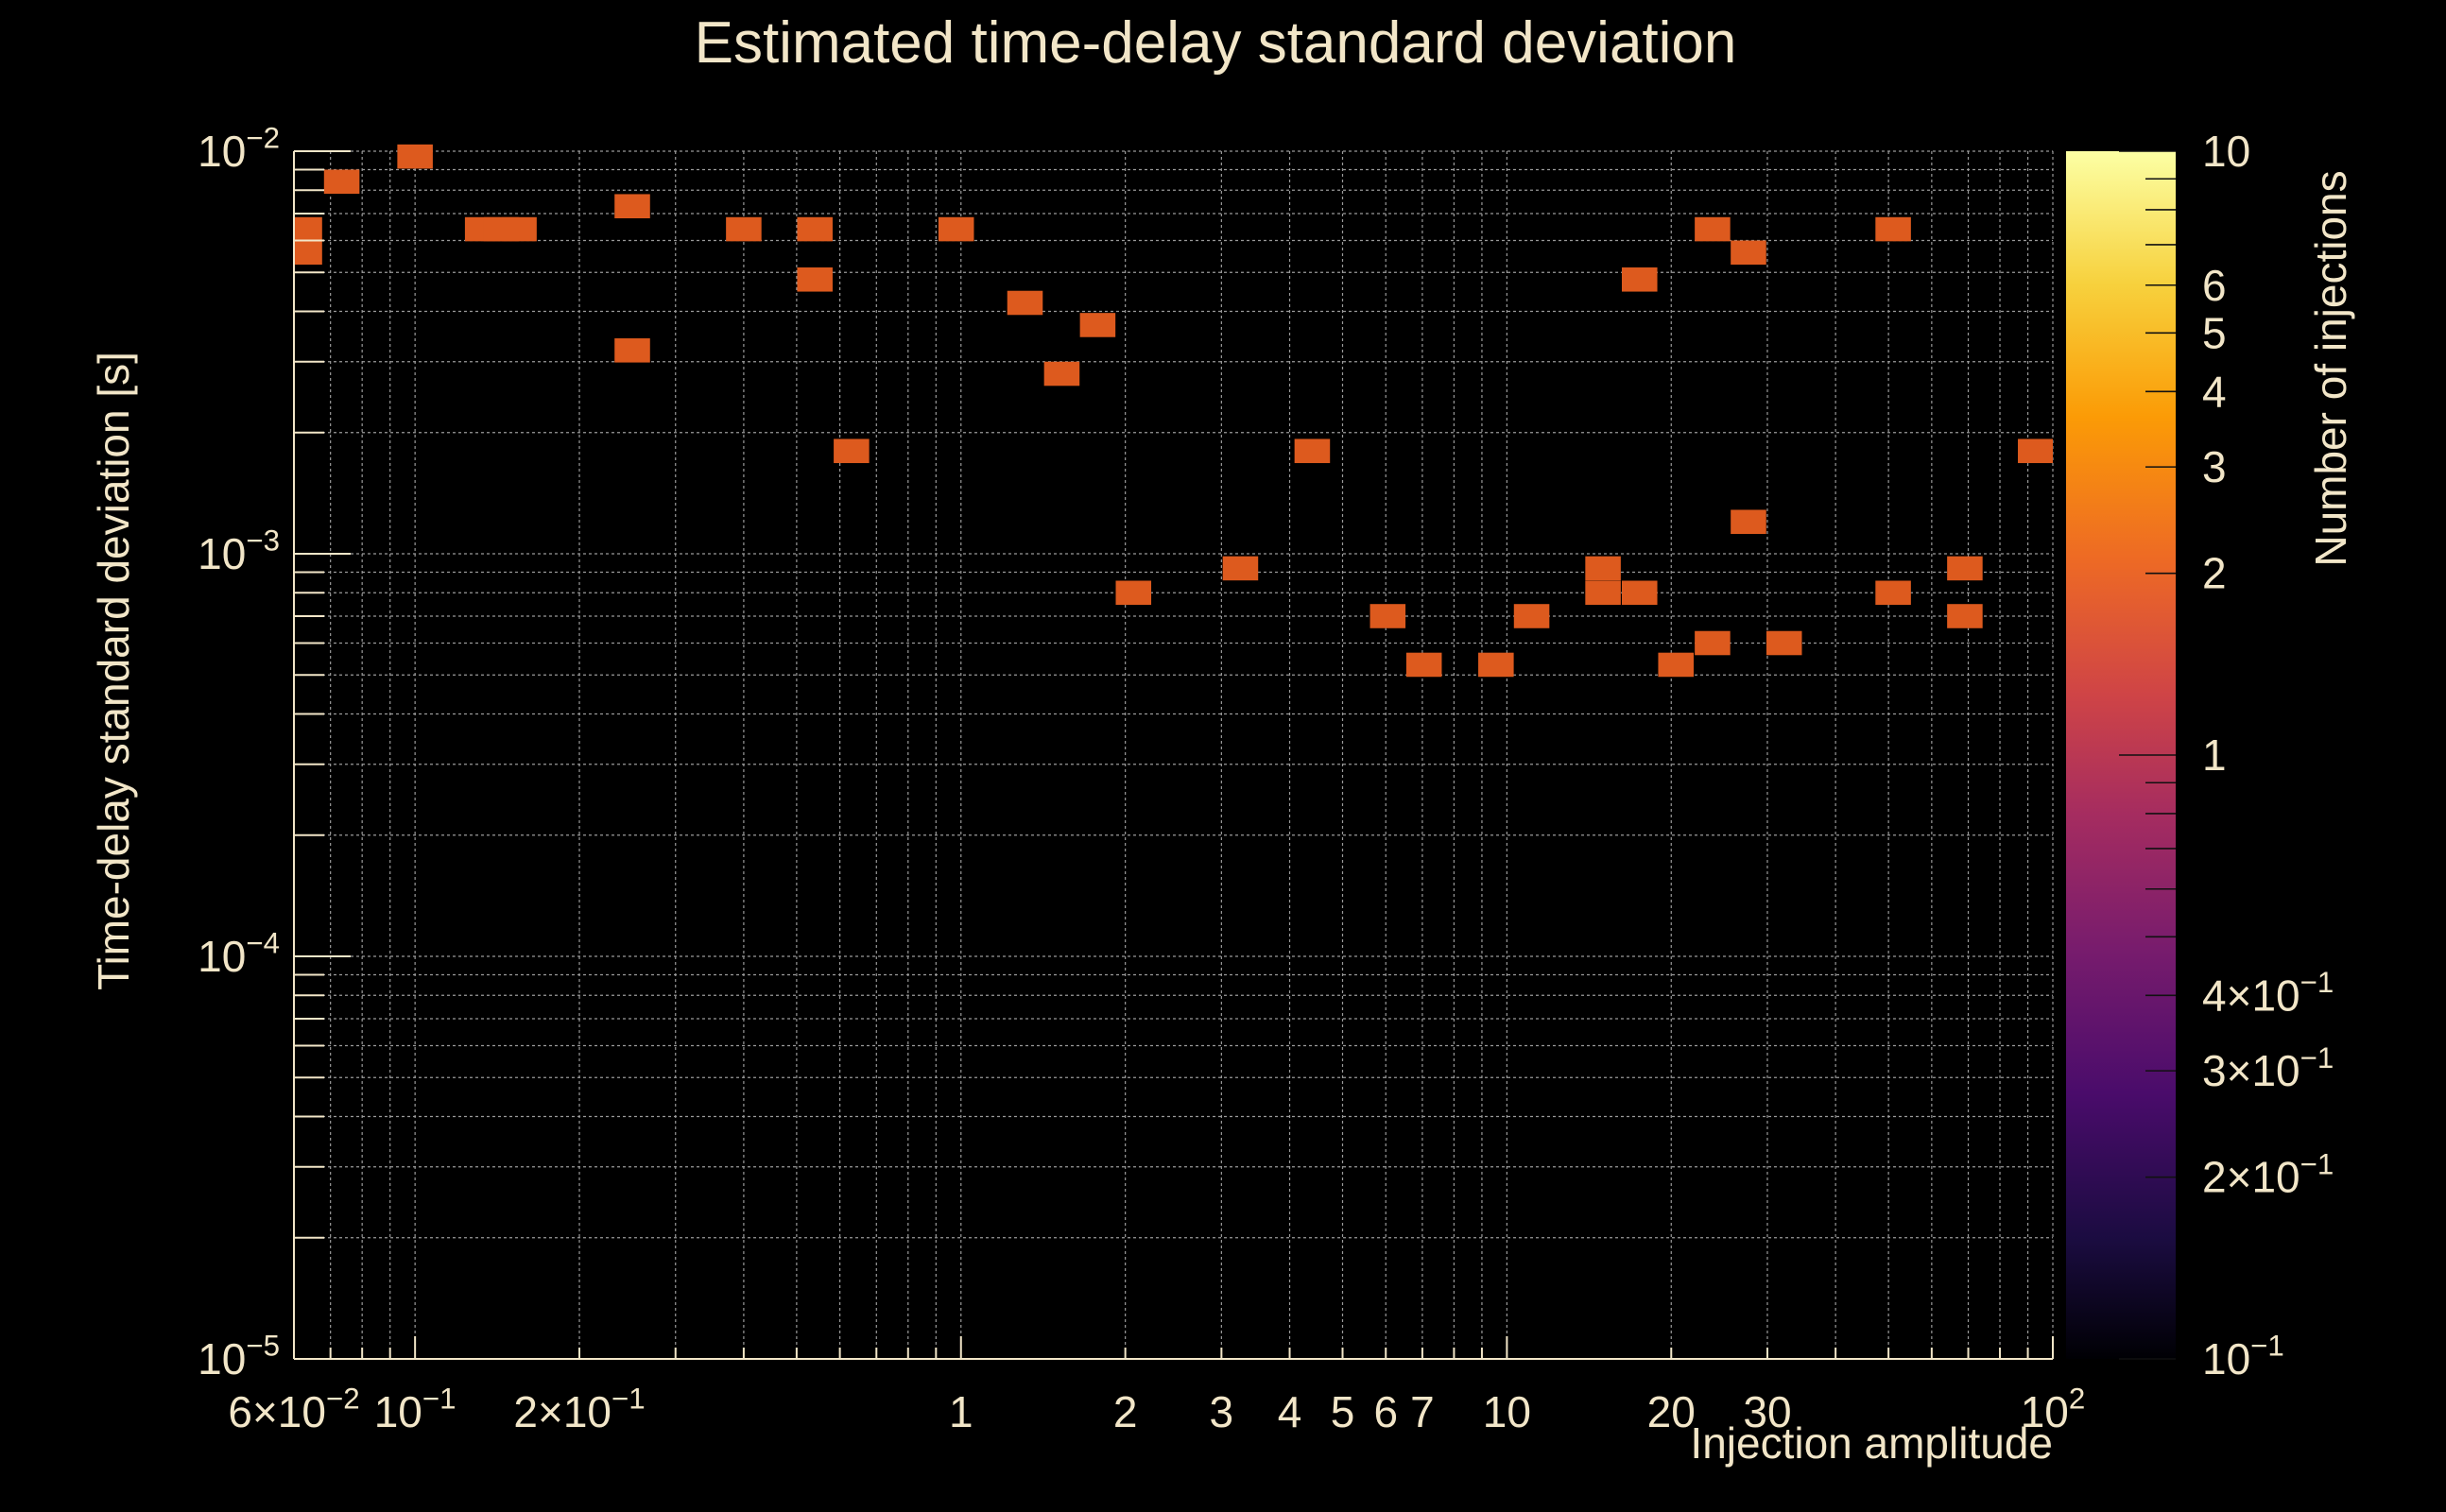 The height and width of the screenshot is (1512, 2446). Describe the element at coordinates (415, 1409) in the screenshot. I see `x-tick-label: 10−1` at that location.